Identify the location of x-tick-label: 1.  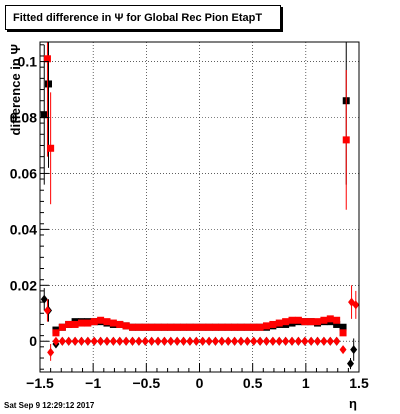
(306, 383).